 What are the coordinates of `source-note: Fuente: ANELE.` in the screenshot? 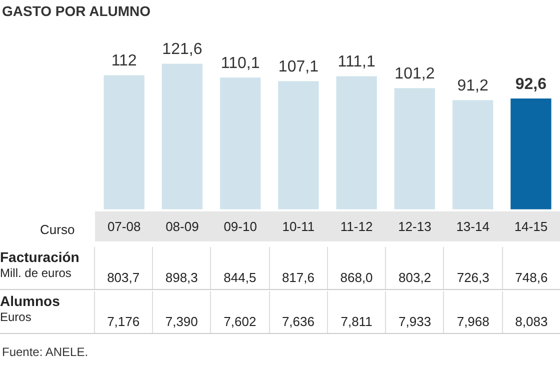 It's located at (45, 352).